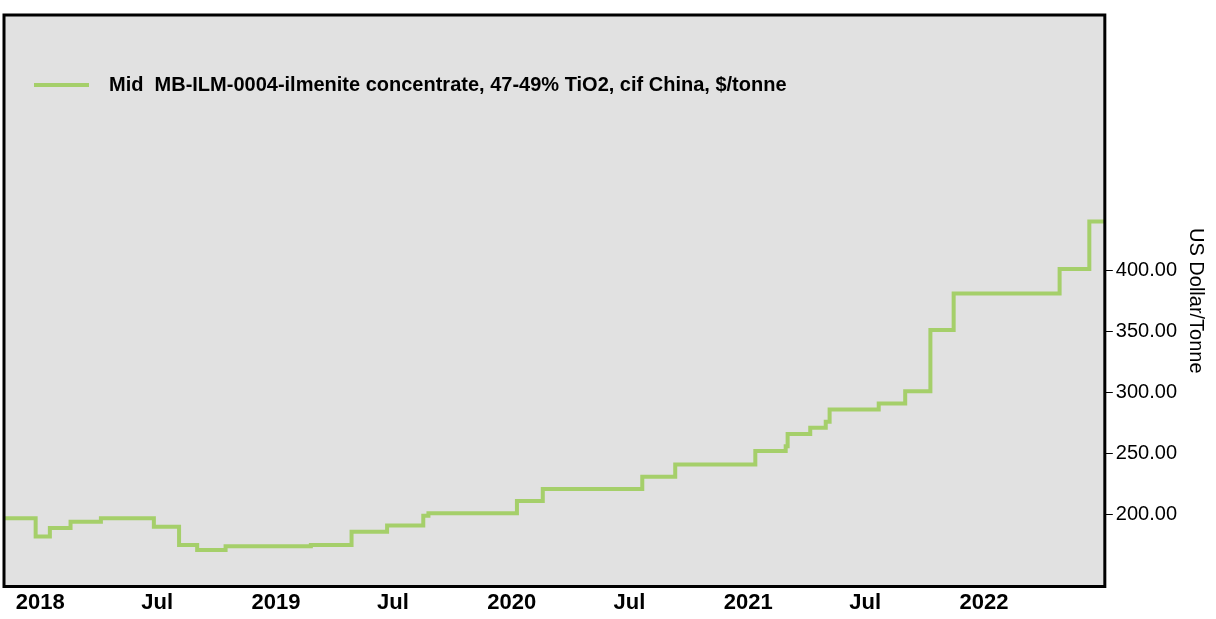  I want to click on y-tick-label: 300.00, so click(1146, 390).